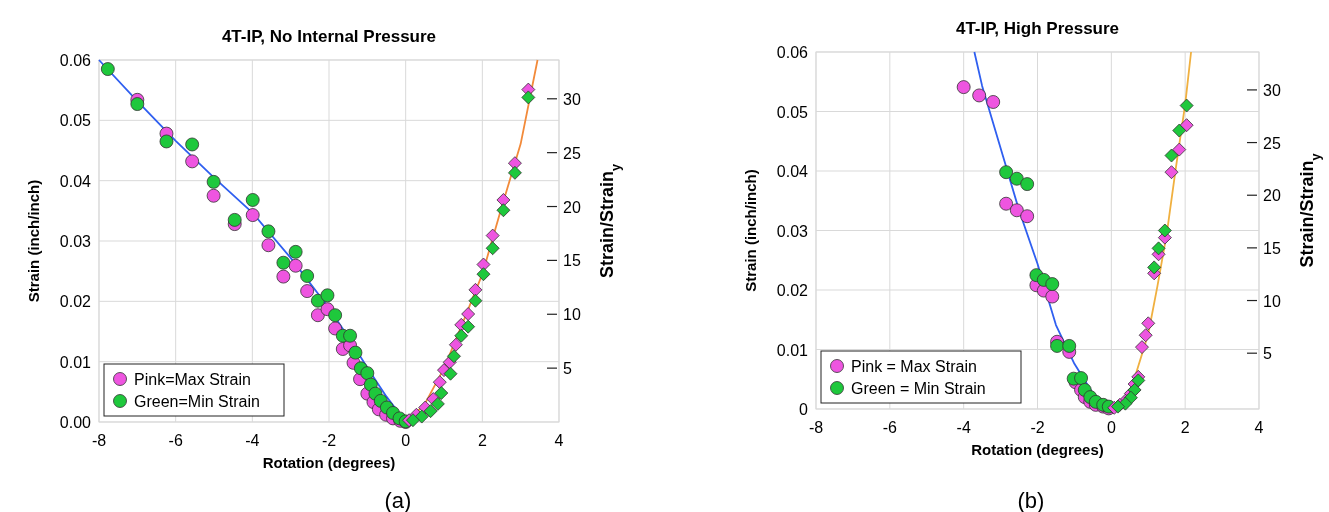  I want to click on legend-label: Pink = Max Strain, so click(914, 366).